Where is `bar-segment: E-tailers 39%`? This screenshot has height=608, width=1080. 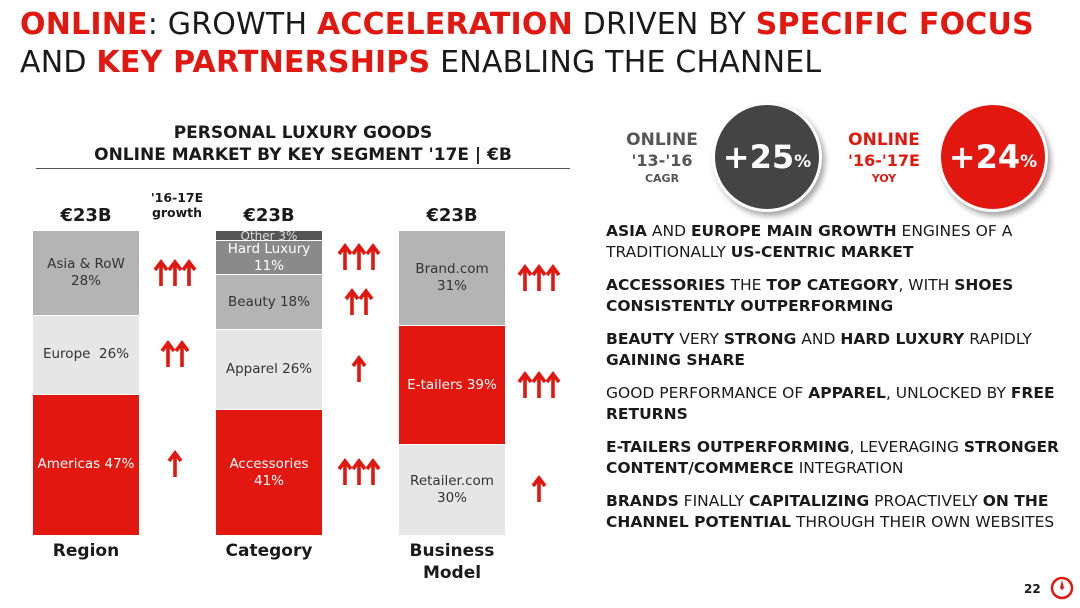 bar-segment: E-tailers 39% is located at coordinates (452, 384).